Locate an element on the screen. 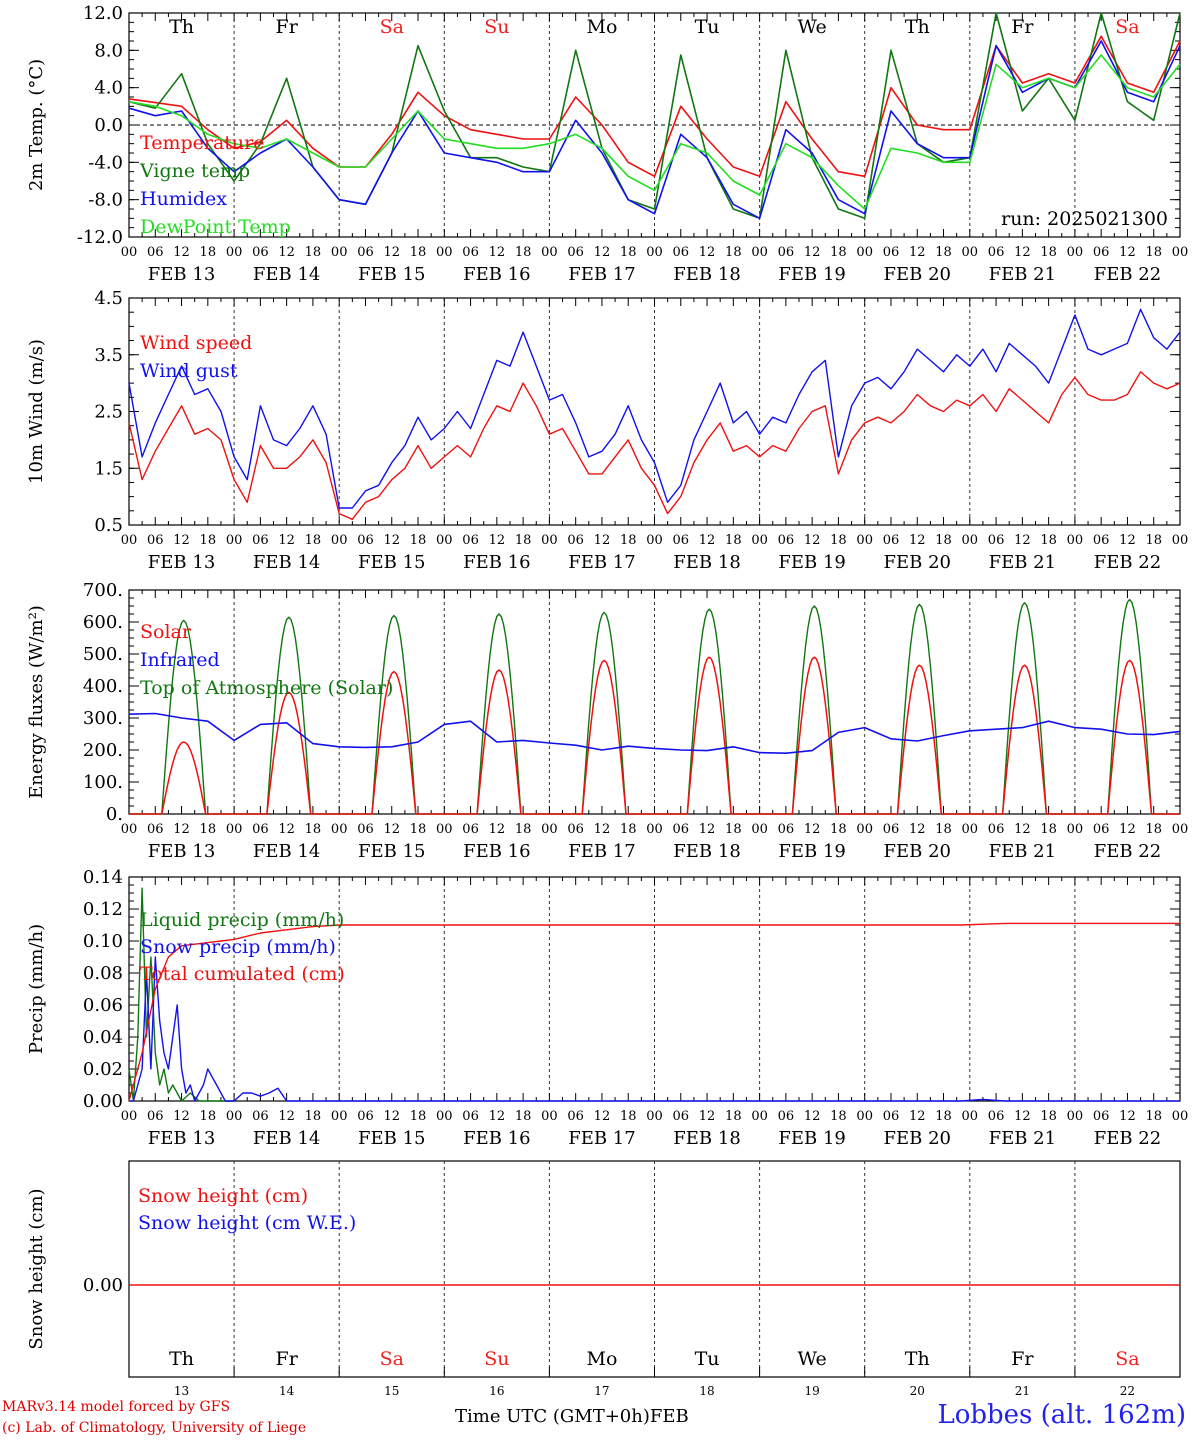 This screenshot has width=1194, height=1440. series-line-wind-speed is located at coordinates (654, 445).